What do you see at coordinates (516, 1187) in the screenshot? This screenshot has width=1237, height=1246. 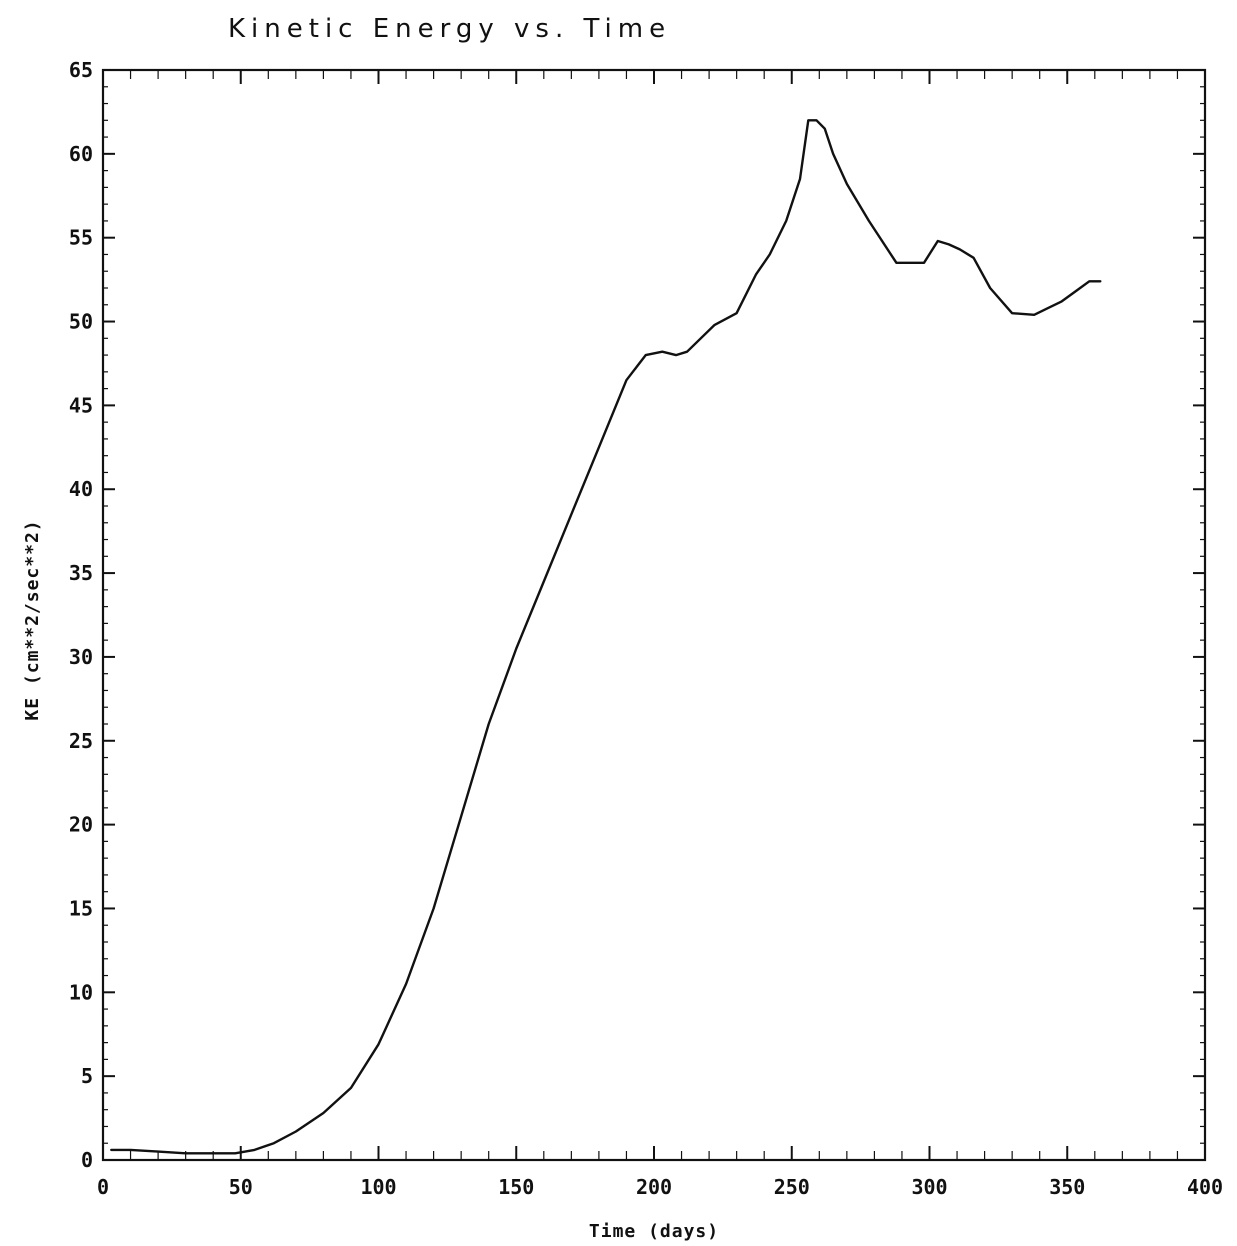 I see `x-tick-label: 150` at bounding box center [516, 1187].